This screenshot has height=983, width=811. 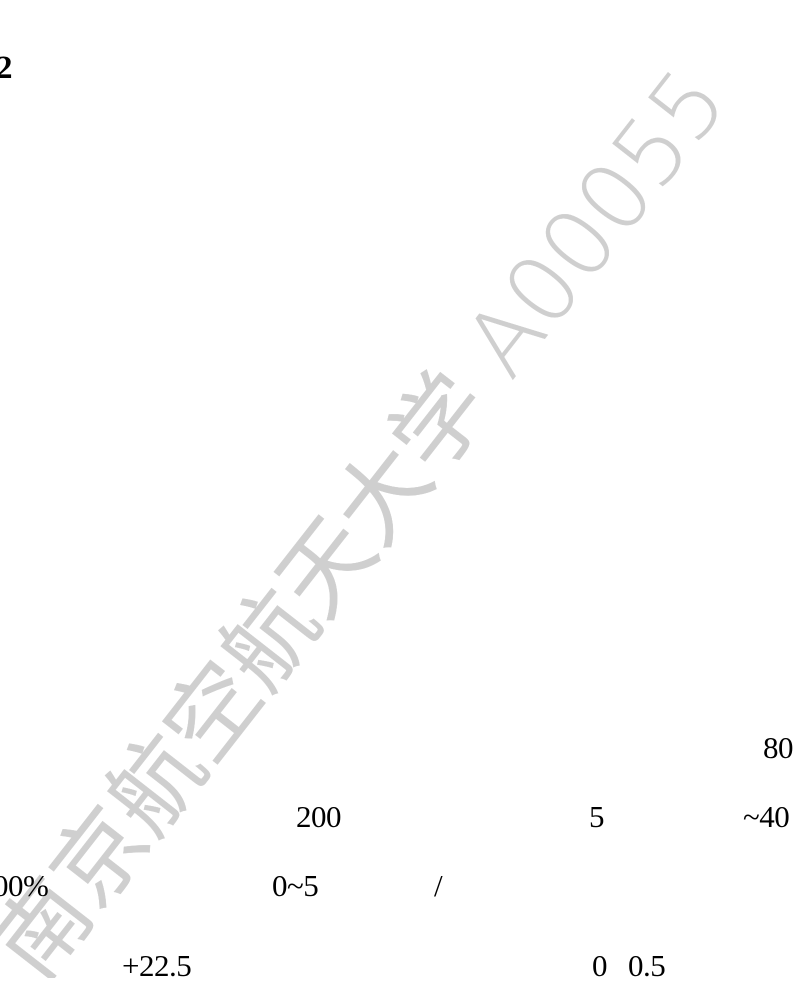 I want to click on body-text-value: 00%, so click(x=24, y=885).